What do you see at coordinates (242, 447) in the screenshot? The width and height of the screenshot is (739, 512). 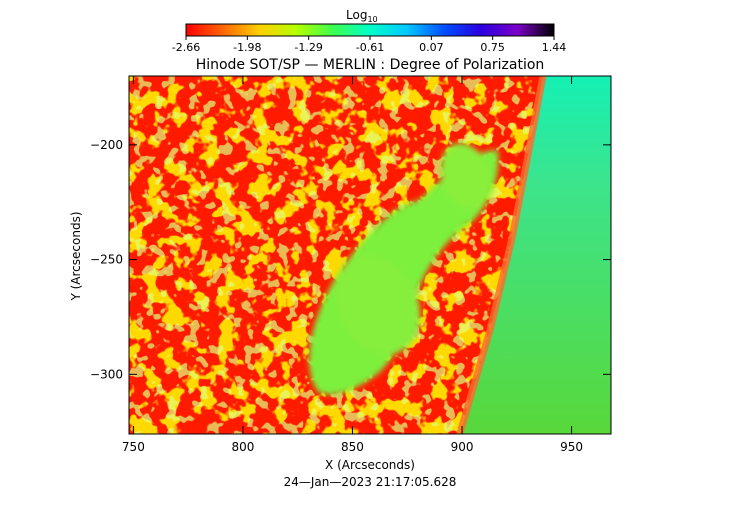 I see `x-tick-label: 800` at bounding box center [242, 447].